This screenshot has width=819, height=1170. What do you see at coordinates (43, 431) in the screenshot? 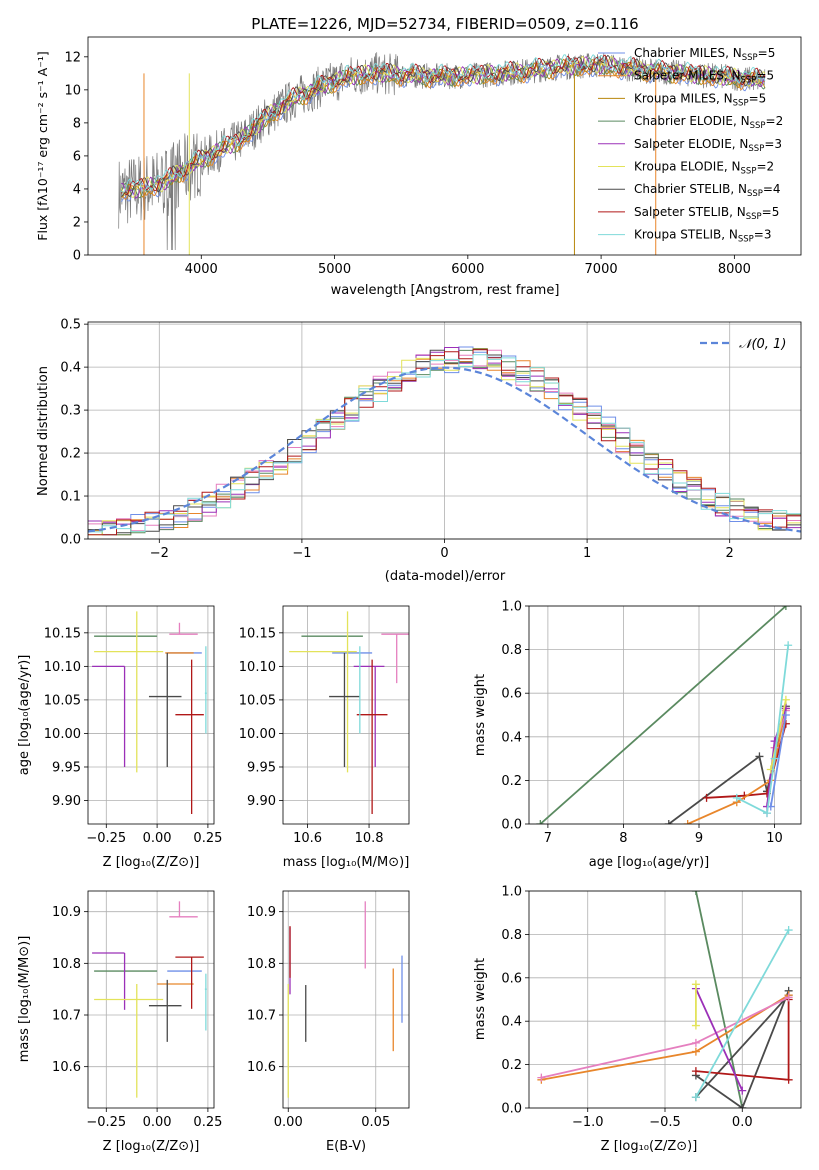
I see `y-axis-label: Normed distribution` at bounding box center [43, 431].